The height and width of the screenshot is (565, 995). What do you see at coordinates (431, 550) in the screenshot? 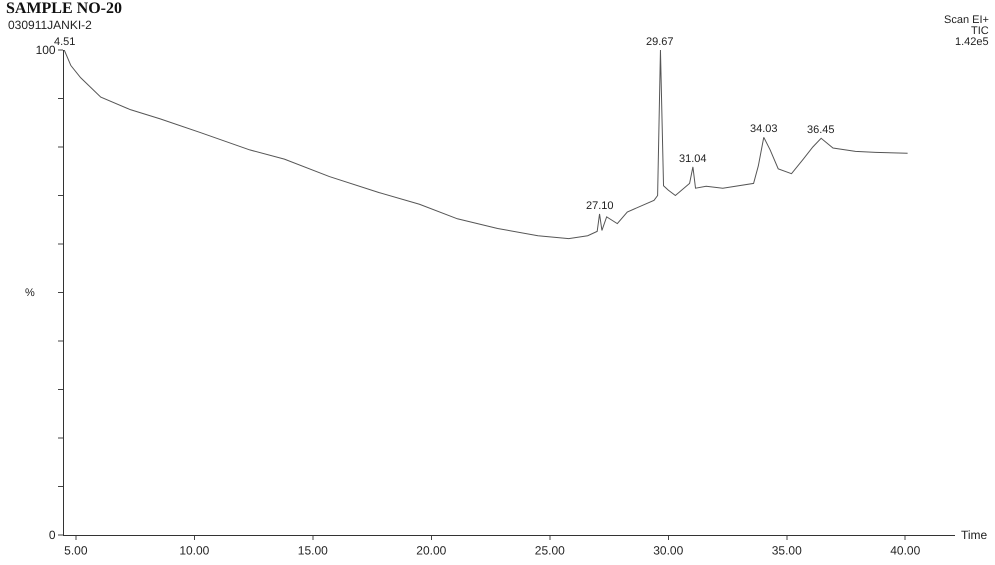
I see `x-tick-label: 20.00` at bounding box center [431, 550].